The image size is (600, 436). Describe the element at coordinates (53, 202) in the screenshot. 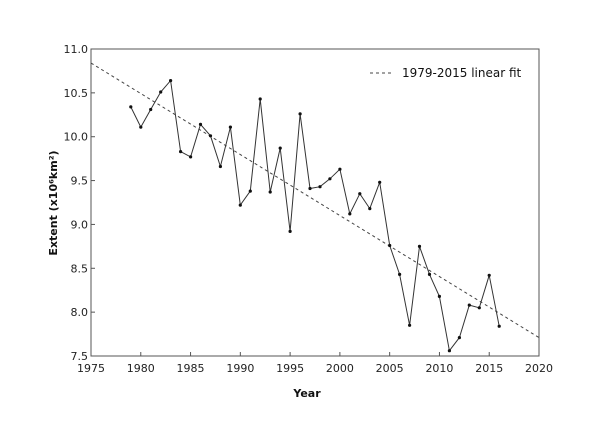

I see `y-axis-title: Extent (x10⁶km²)` at that location.